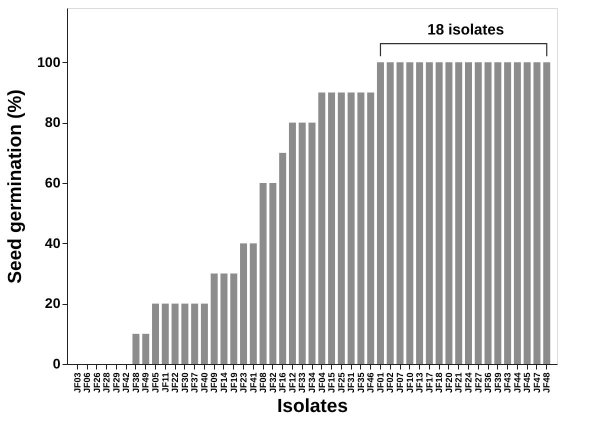  What do you see at coordinates (449, 383) in the screenshot?
I see `x-tick-label: JF20` at bounding box center [449, 383].